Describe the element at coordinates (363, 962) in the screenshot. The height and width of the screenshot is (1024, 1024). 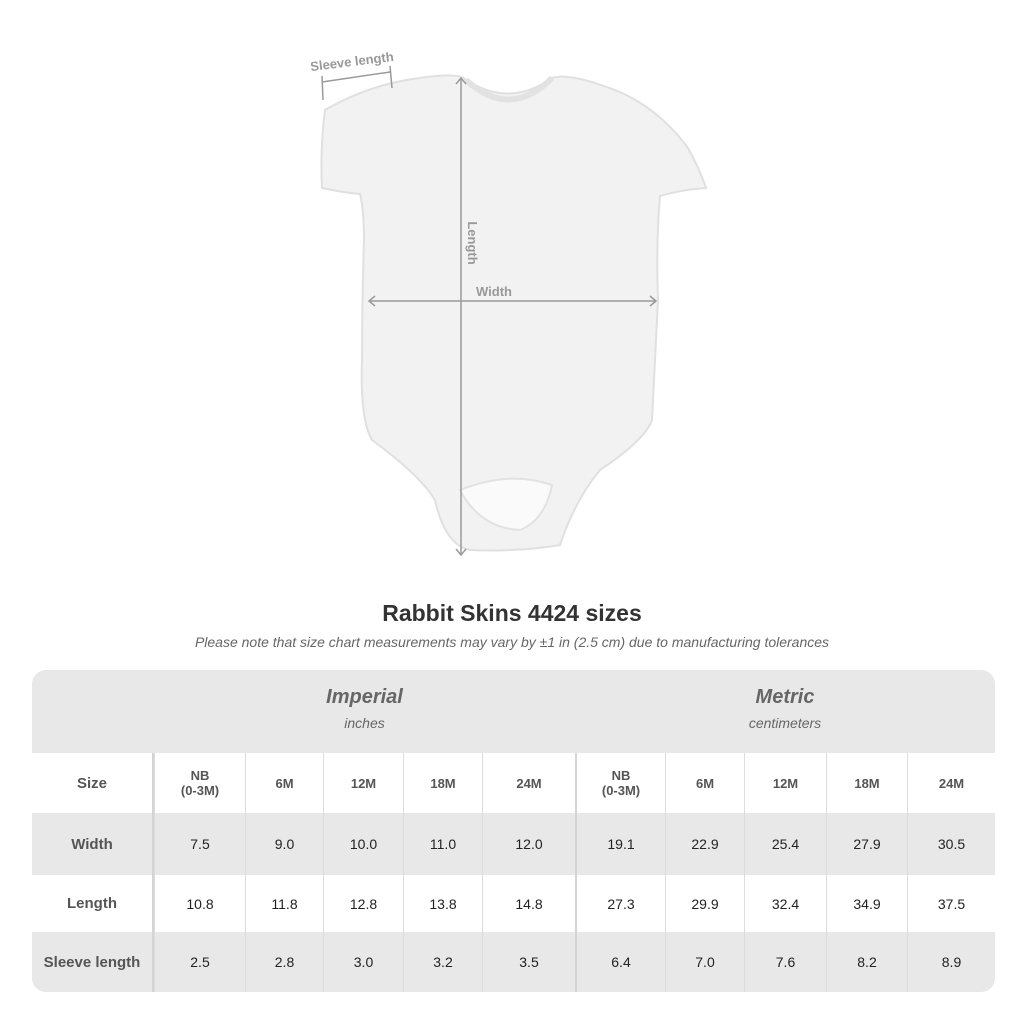
I see `table-cell: 3.0` at that location.